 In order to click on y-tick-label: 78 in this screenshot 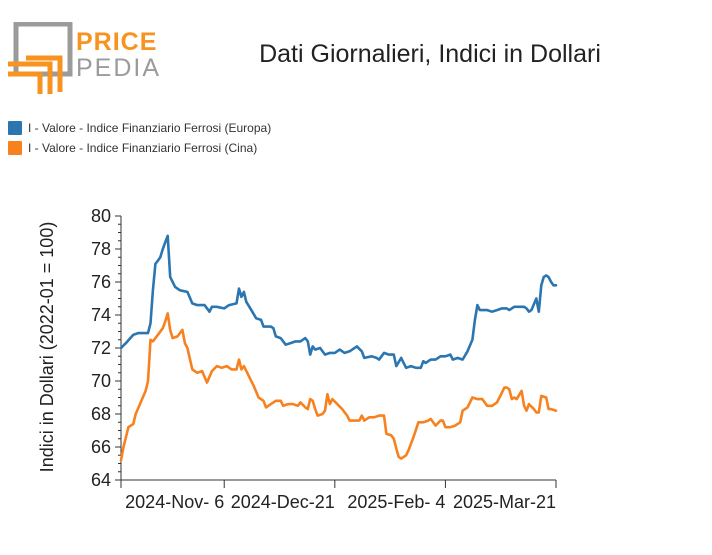, I will do `click(101, 249)`.